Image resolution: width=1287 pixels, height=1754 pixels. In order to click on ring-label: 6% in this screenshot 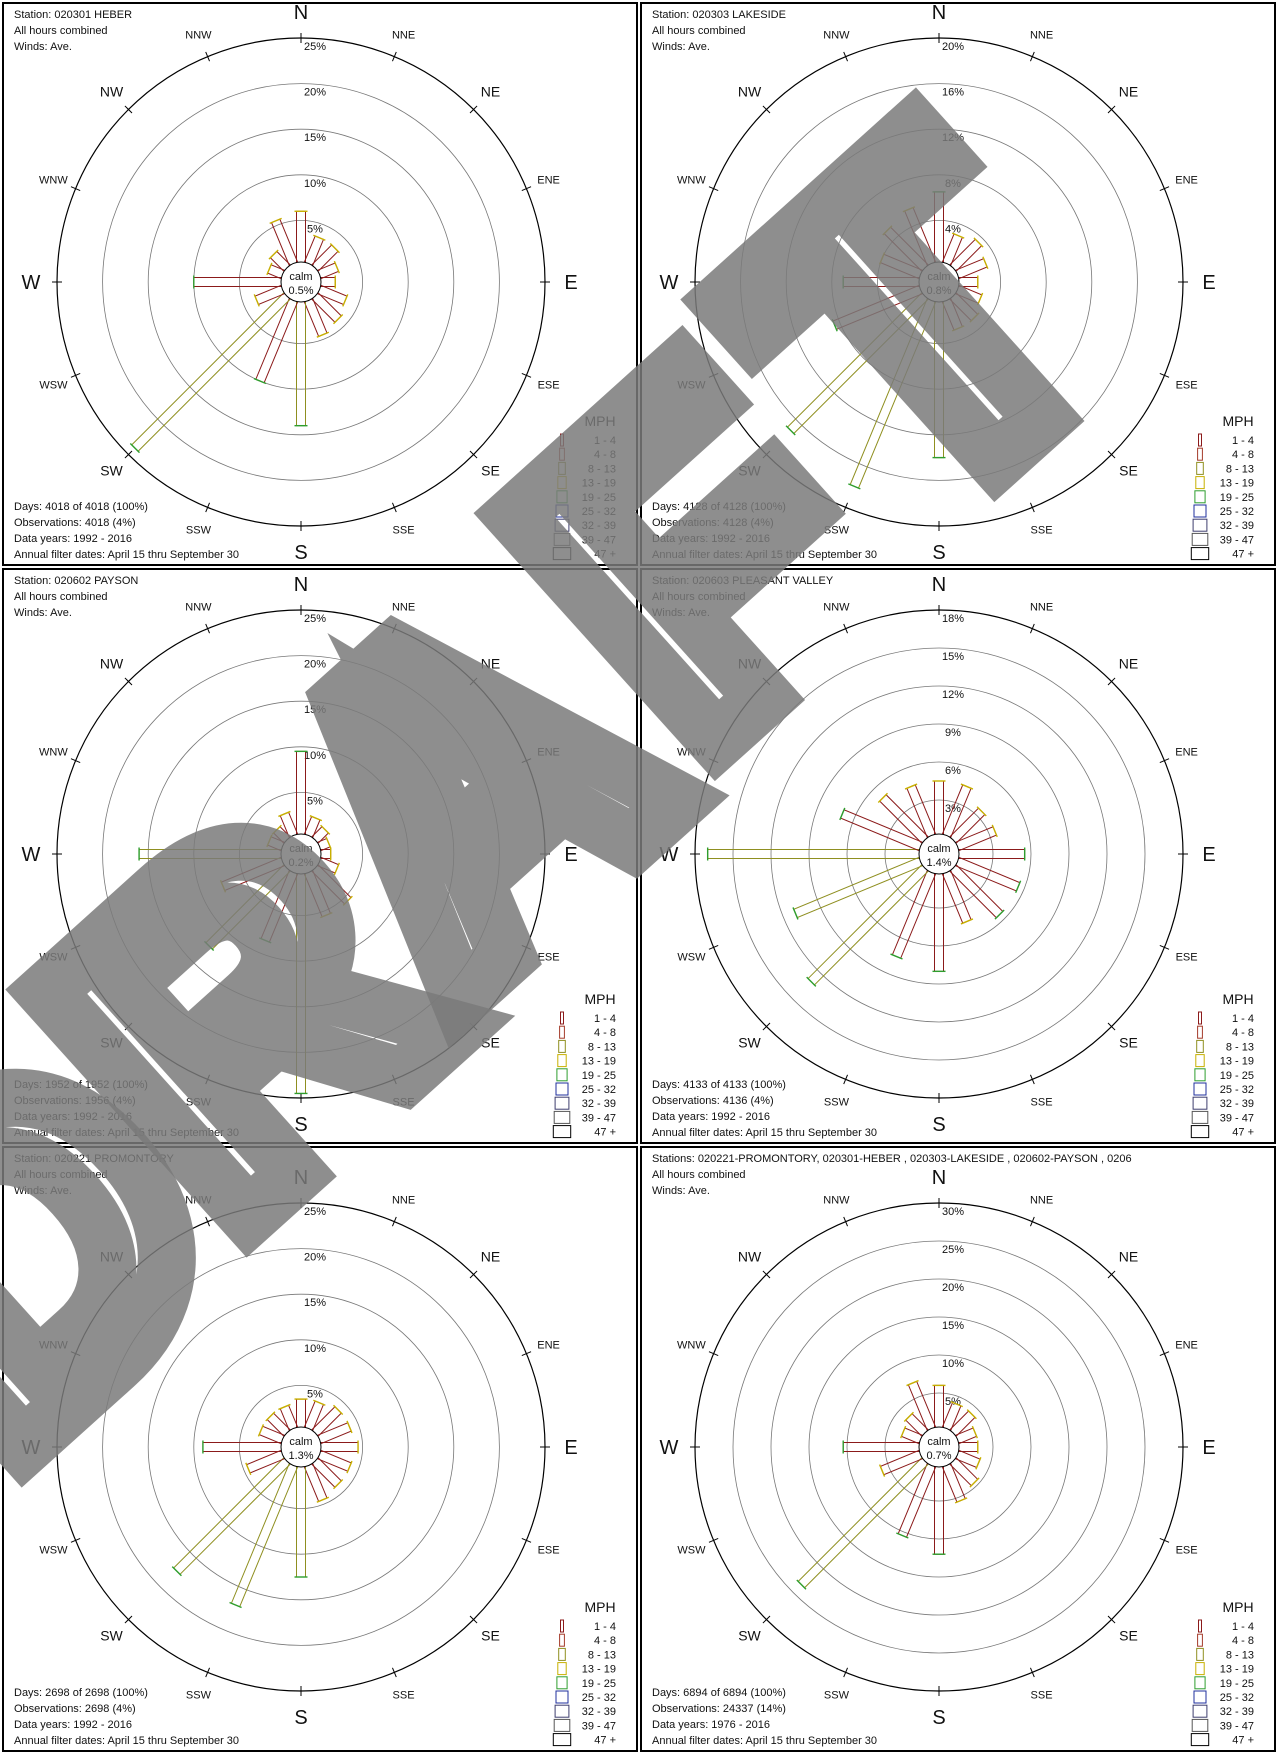, I will do `click(953, 771)`.